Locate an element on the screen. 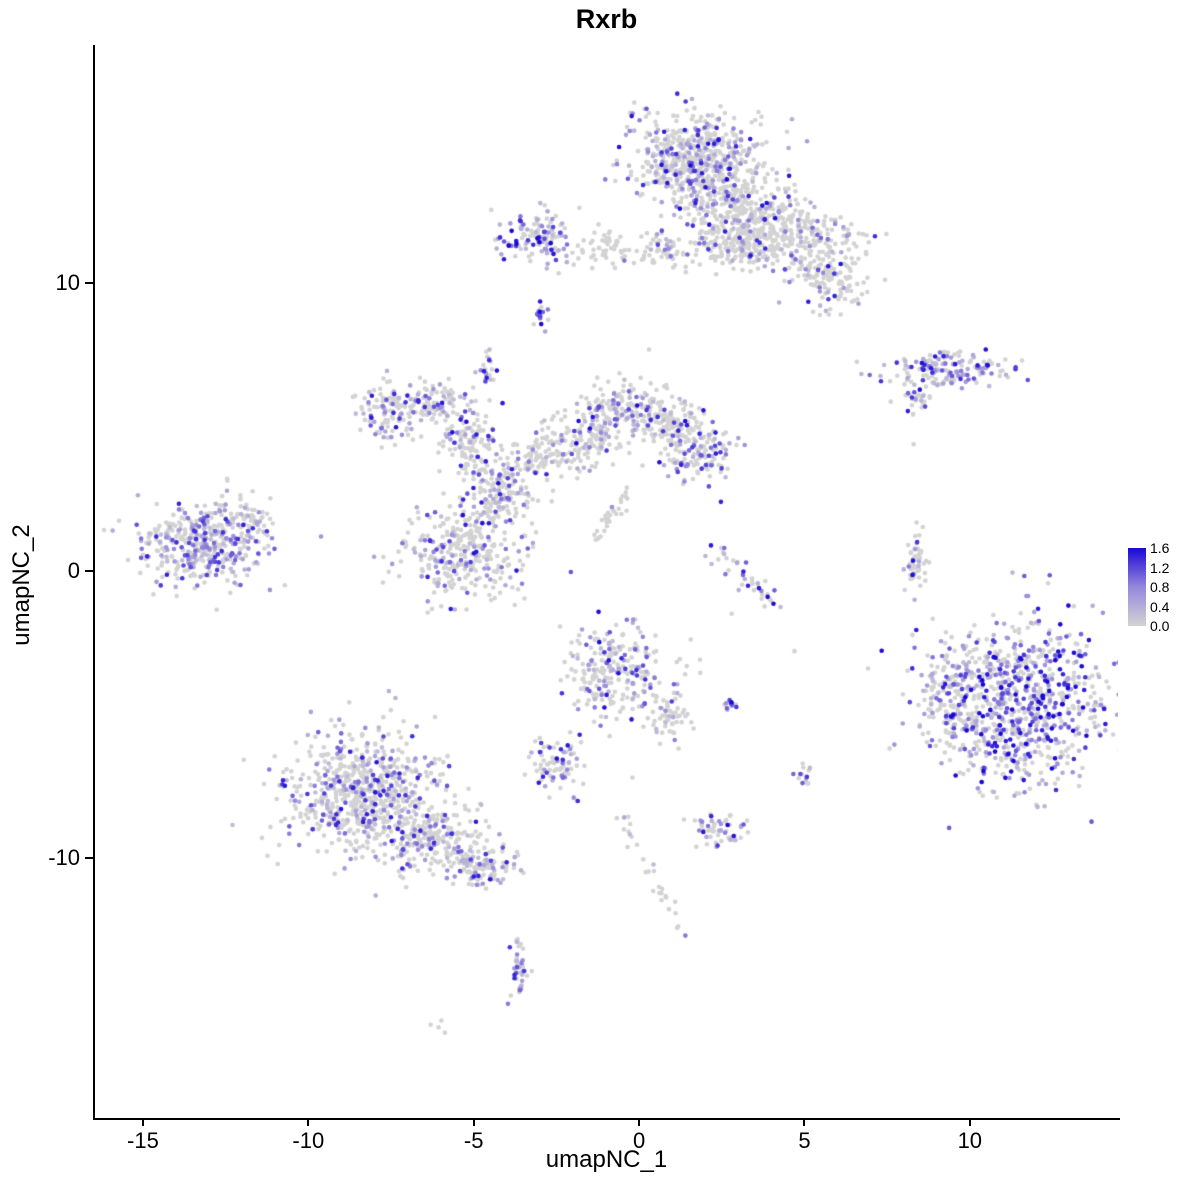  y-axis-label: umapNC_2 is located at coordinates (21, 585).